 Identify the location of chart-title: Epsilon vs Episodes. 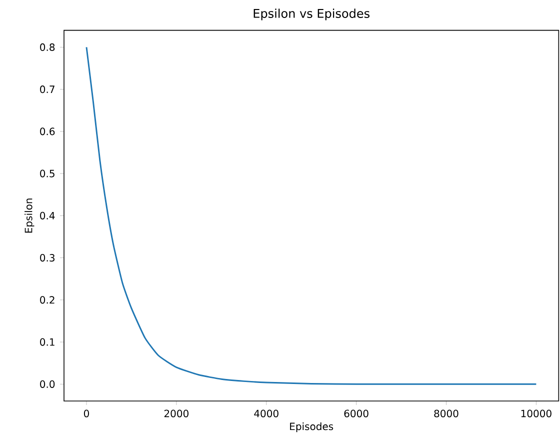
(312, 14).